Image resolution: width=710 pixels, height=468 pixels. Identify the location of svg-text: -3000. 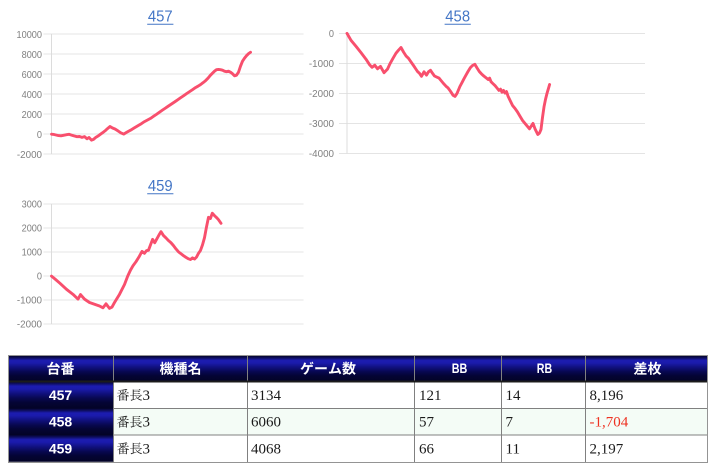
(321, 124).